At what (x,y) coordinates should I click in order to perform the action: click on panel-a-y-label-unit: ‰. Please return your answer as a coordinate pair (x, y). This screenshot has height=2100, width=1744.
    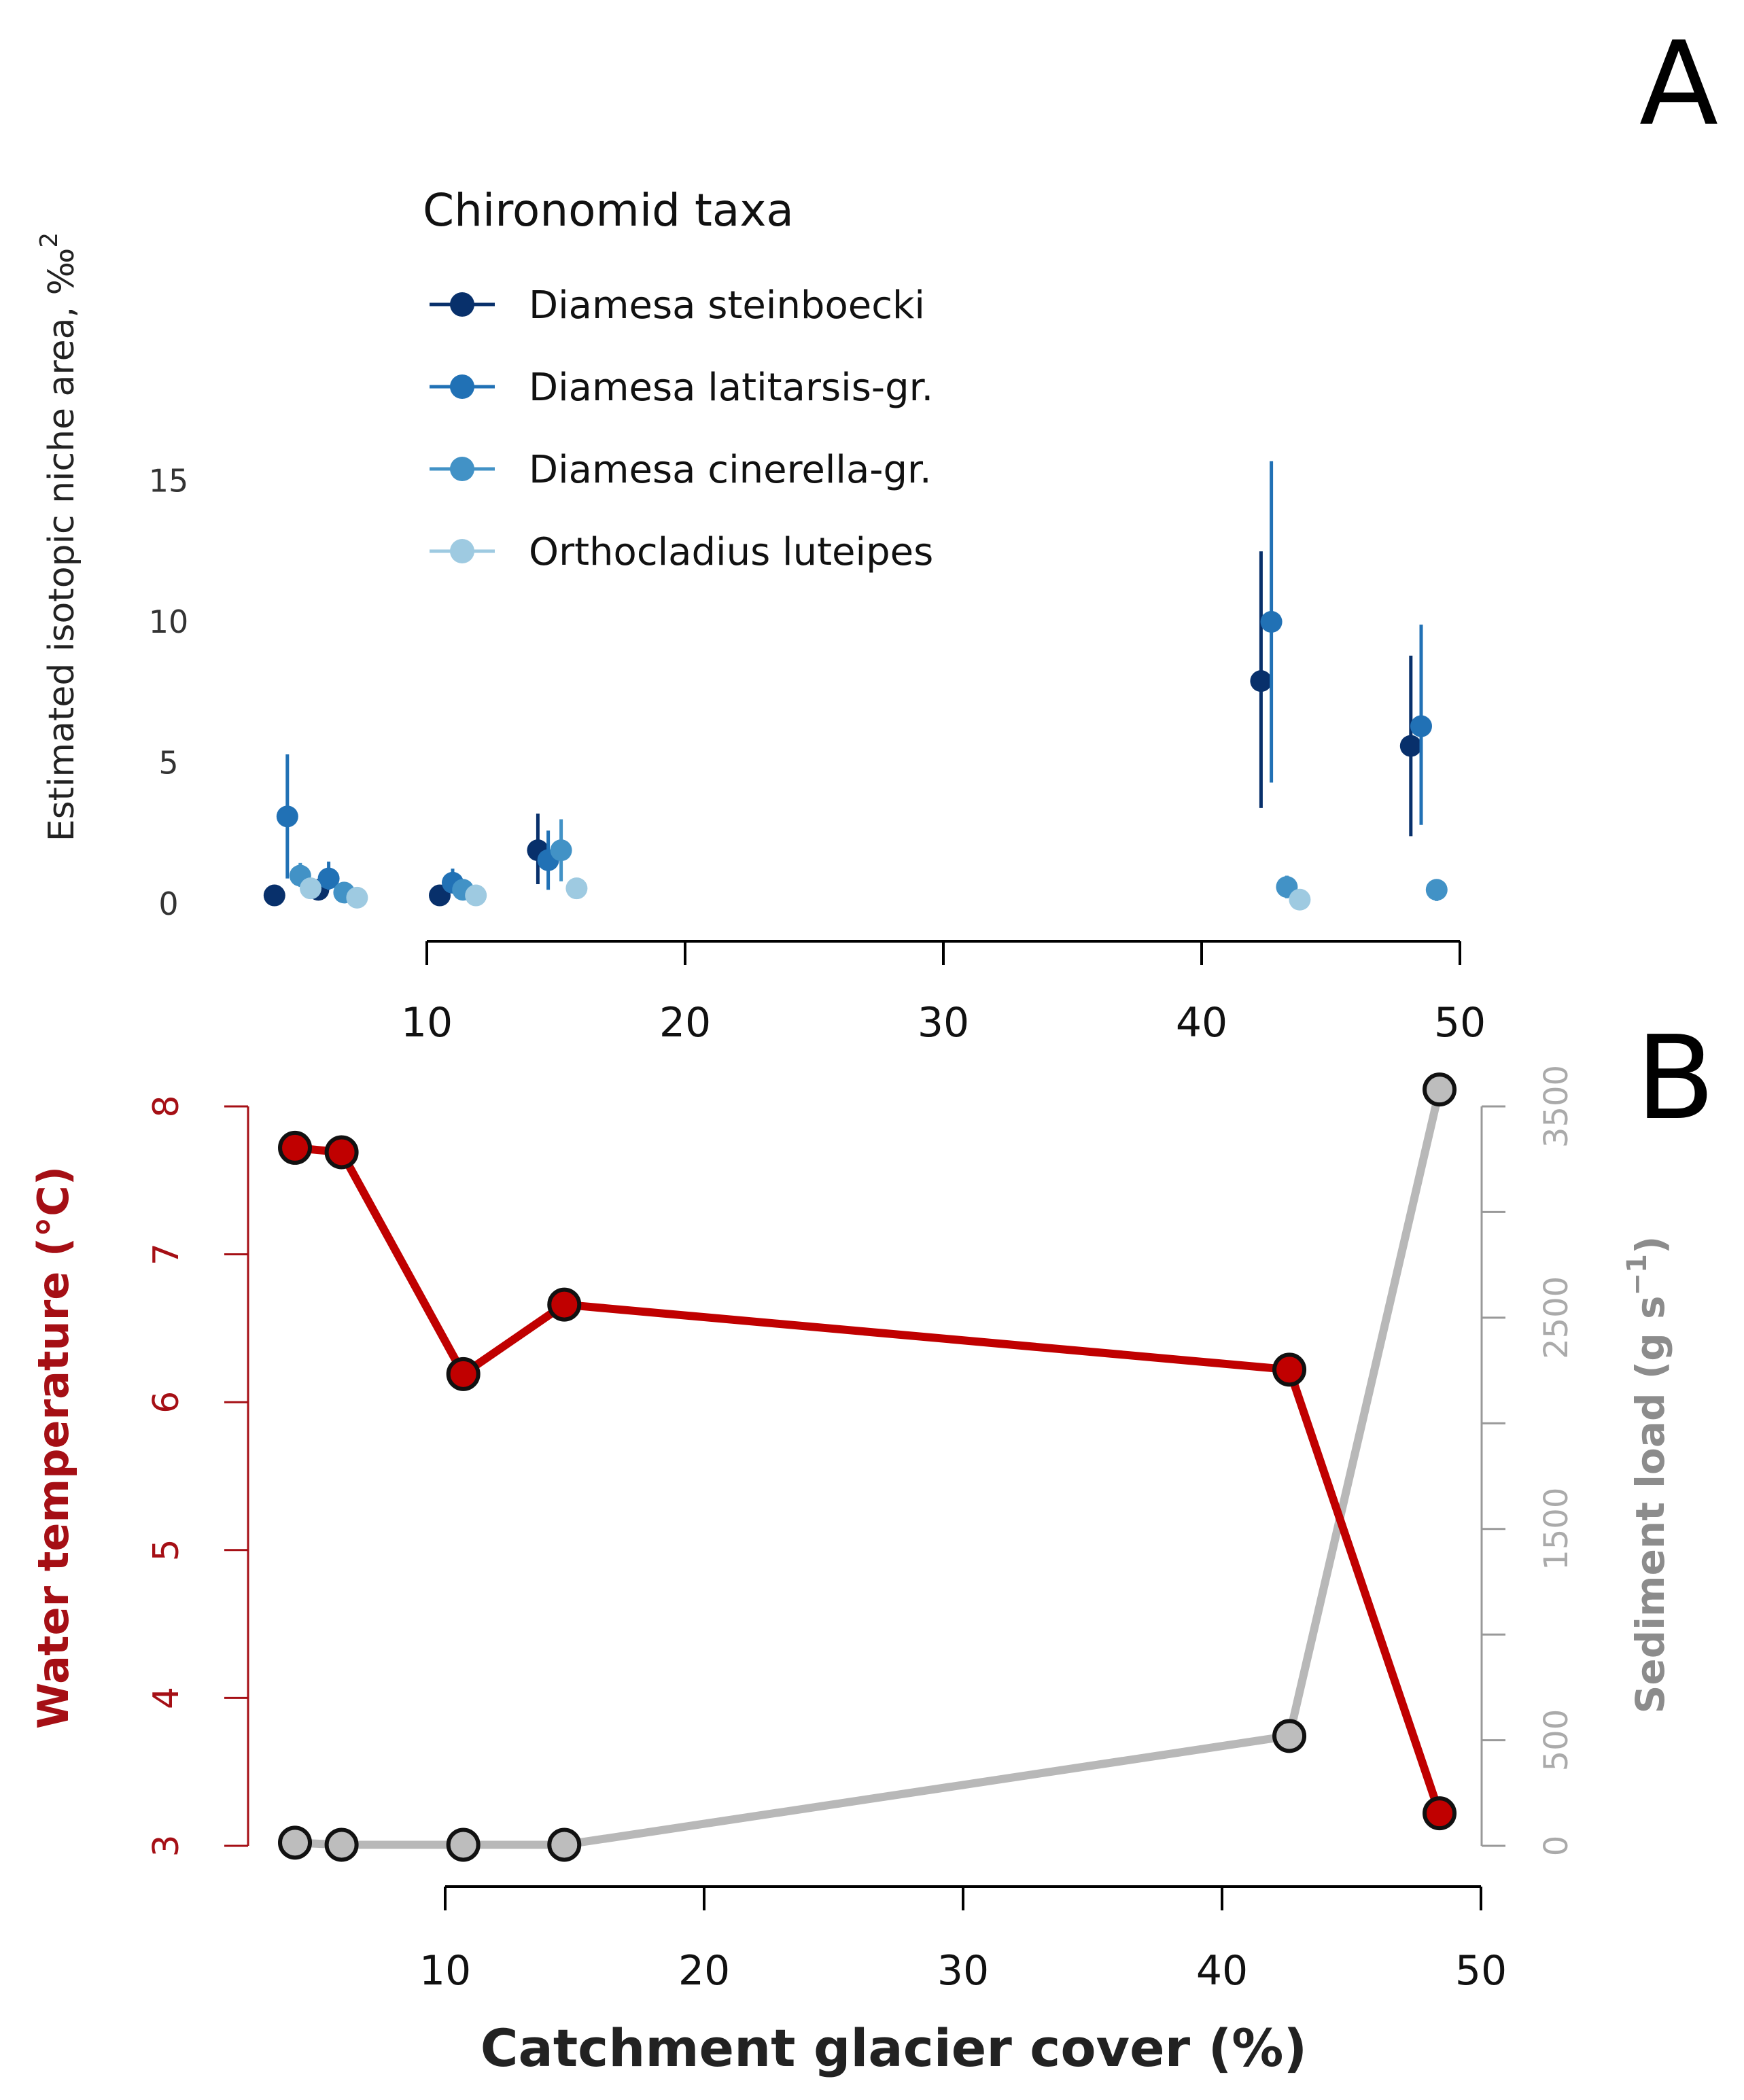
    Looking at the image, I should click on (61, 272).